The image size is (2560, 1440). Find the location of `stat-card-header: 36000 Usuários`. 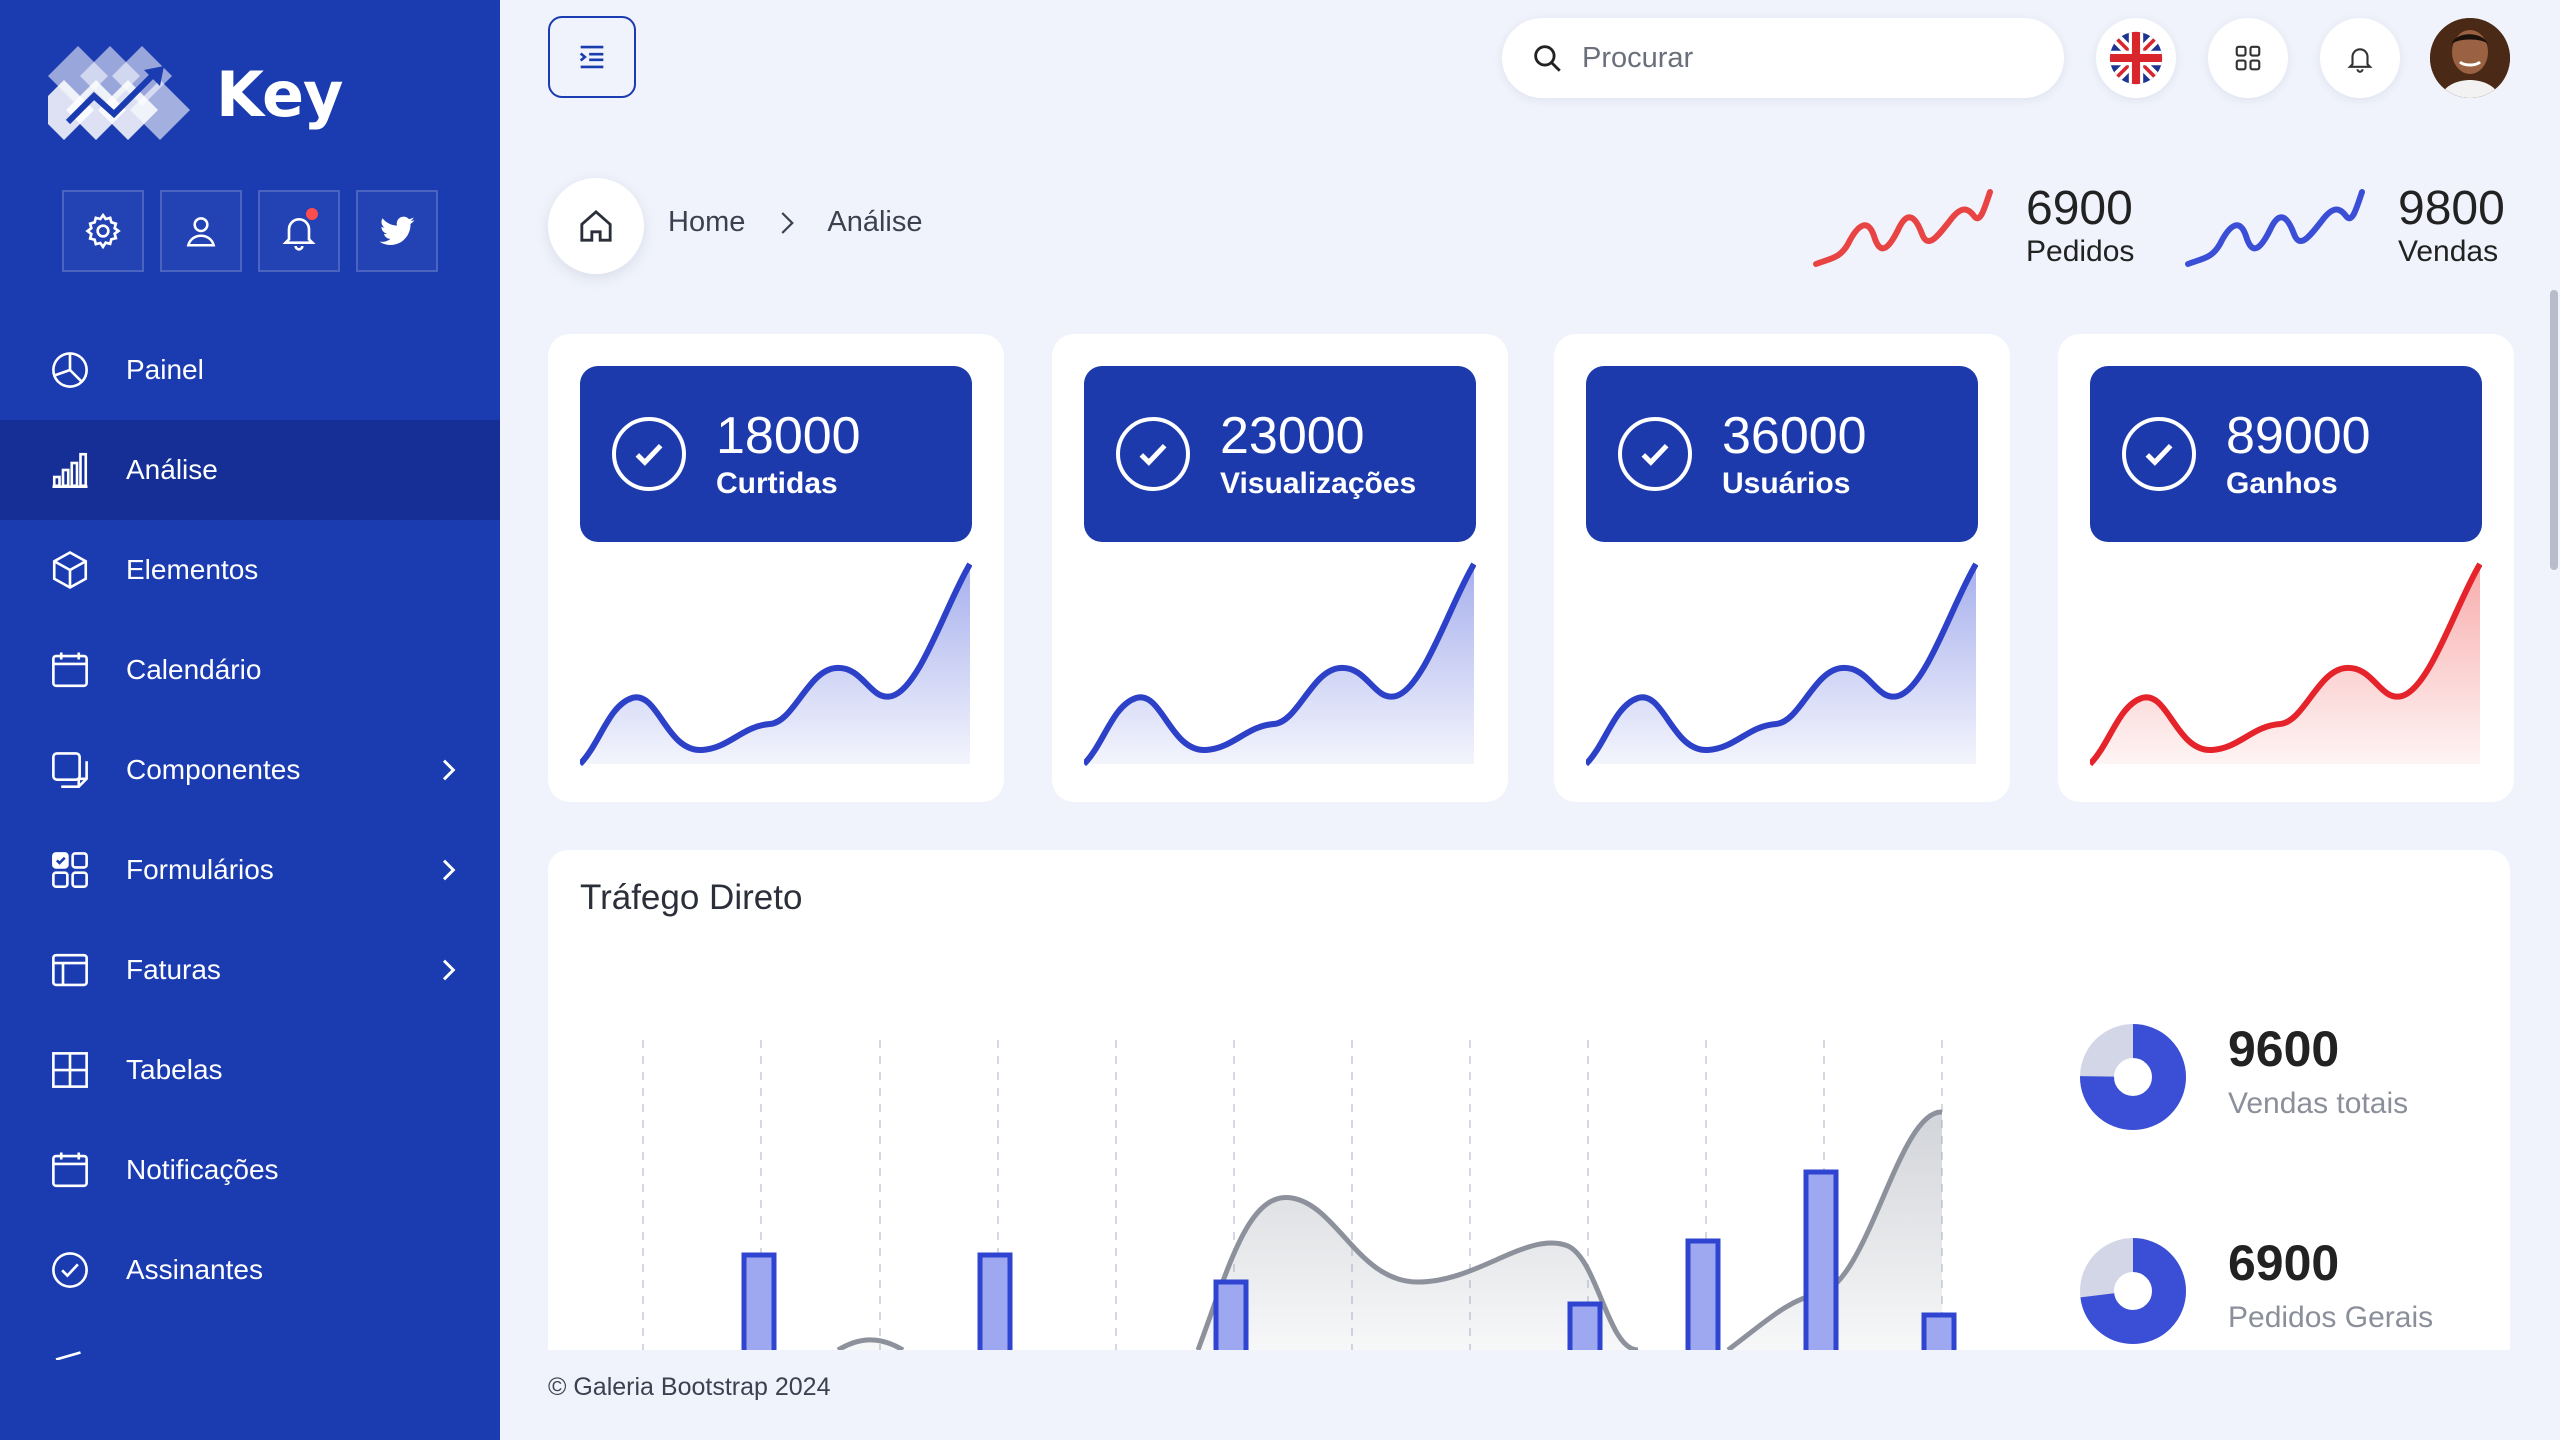

stat-card-header: 36000 Usuários is located at coordinates (1782, 454).